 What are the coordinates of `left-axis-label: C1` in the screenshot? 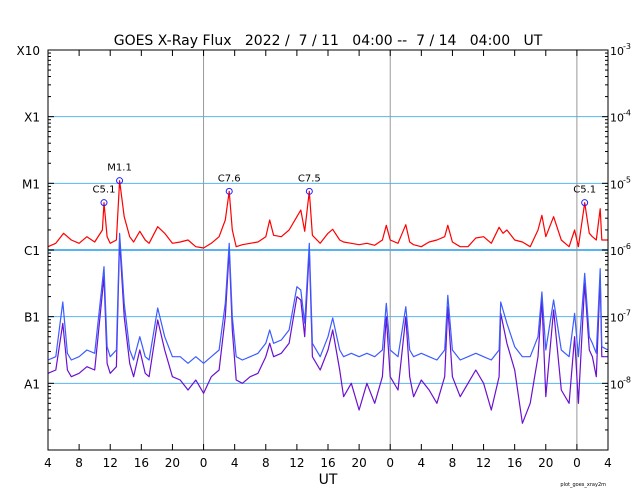 It's located at (32, 251).